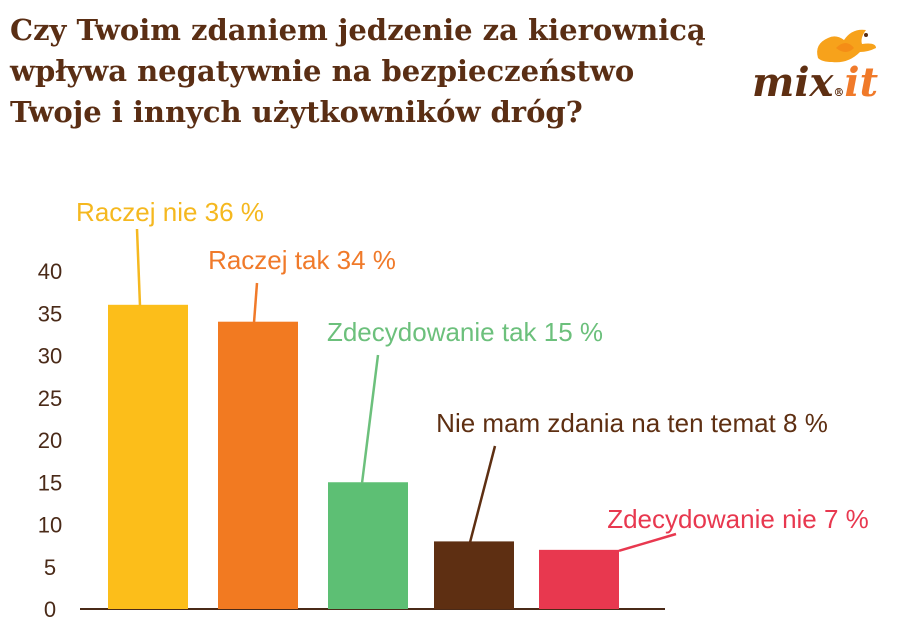  What do you see at coordinates (50, 356) in the screenshot?
I see `y-tick-label: 30` at bounding box center [50, 356].